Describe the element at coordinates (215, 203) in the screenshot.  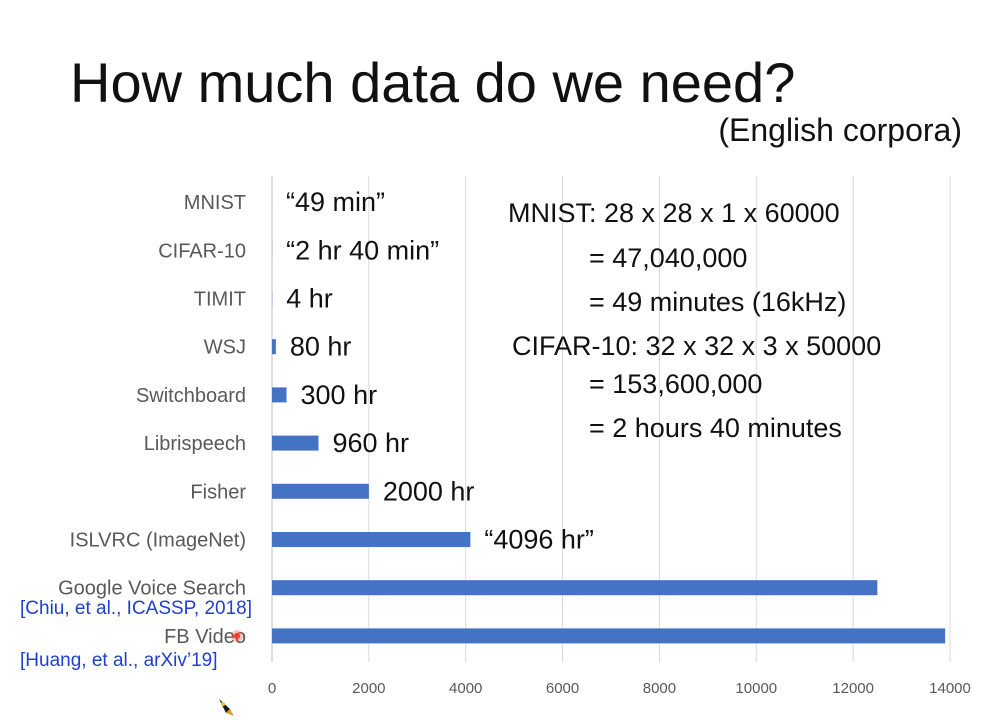
I see `category-label: MNIST` at that location.